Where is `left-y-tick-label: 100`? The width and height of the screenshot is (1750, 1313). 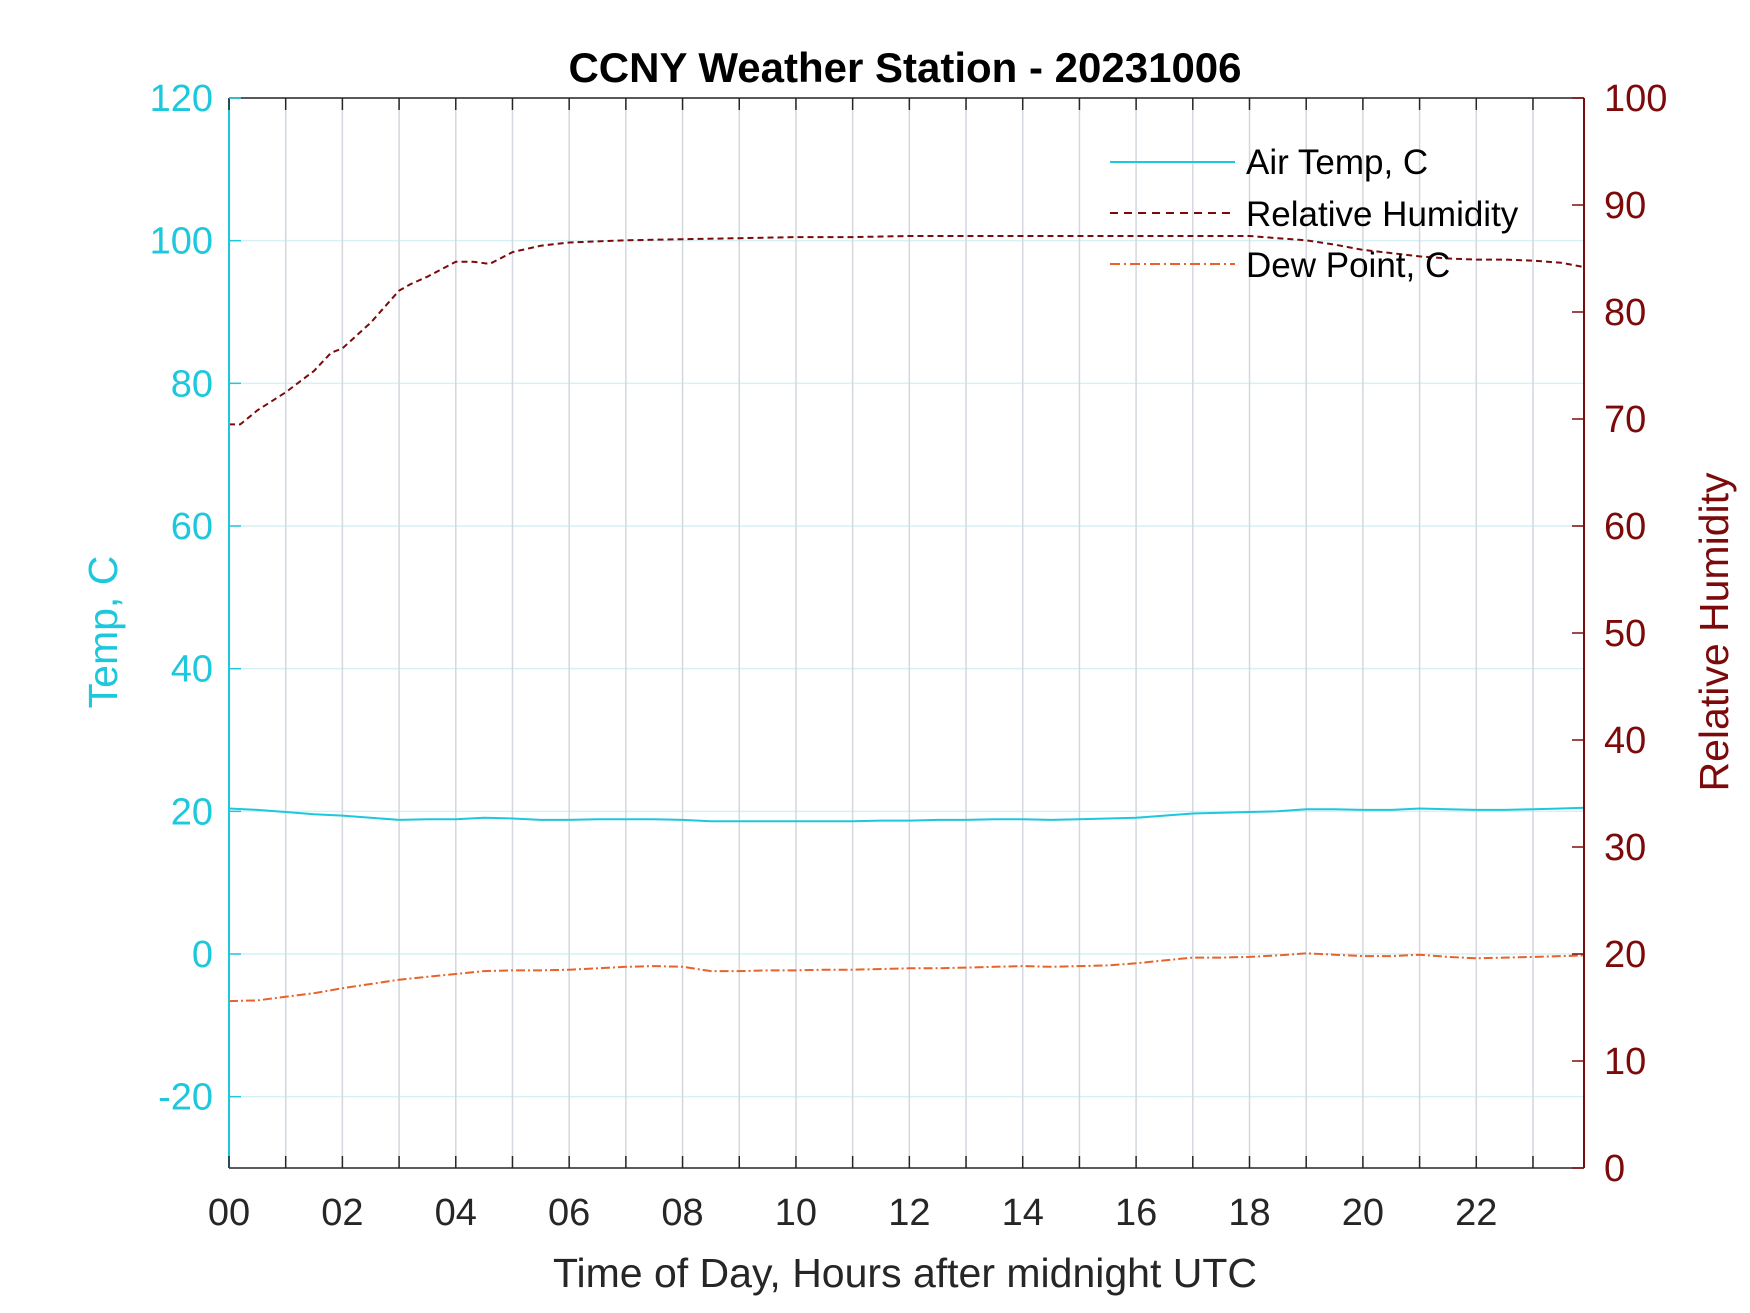
left-y-tick-label: 100 is located at coordinates (181, 242).